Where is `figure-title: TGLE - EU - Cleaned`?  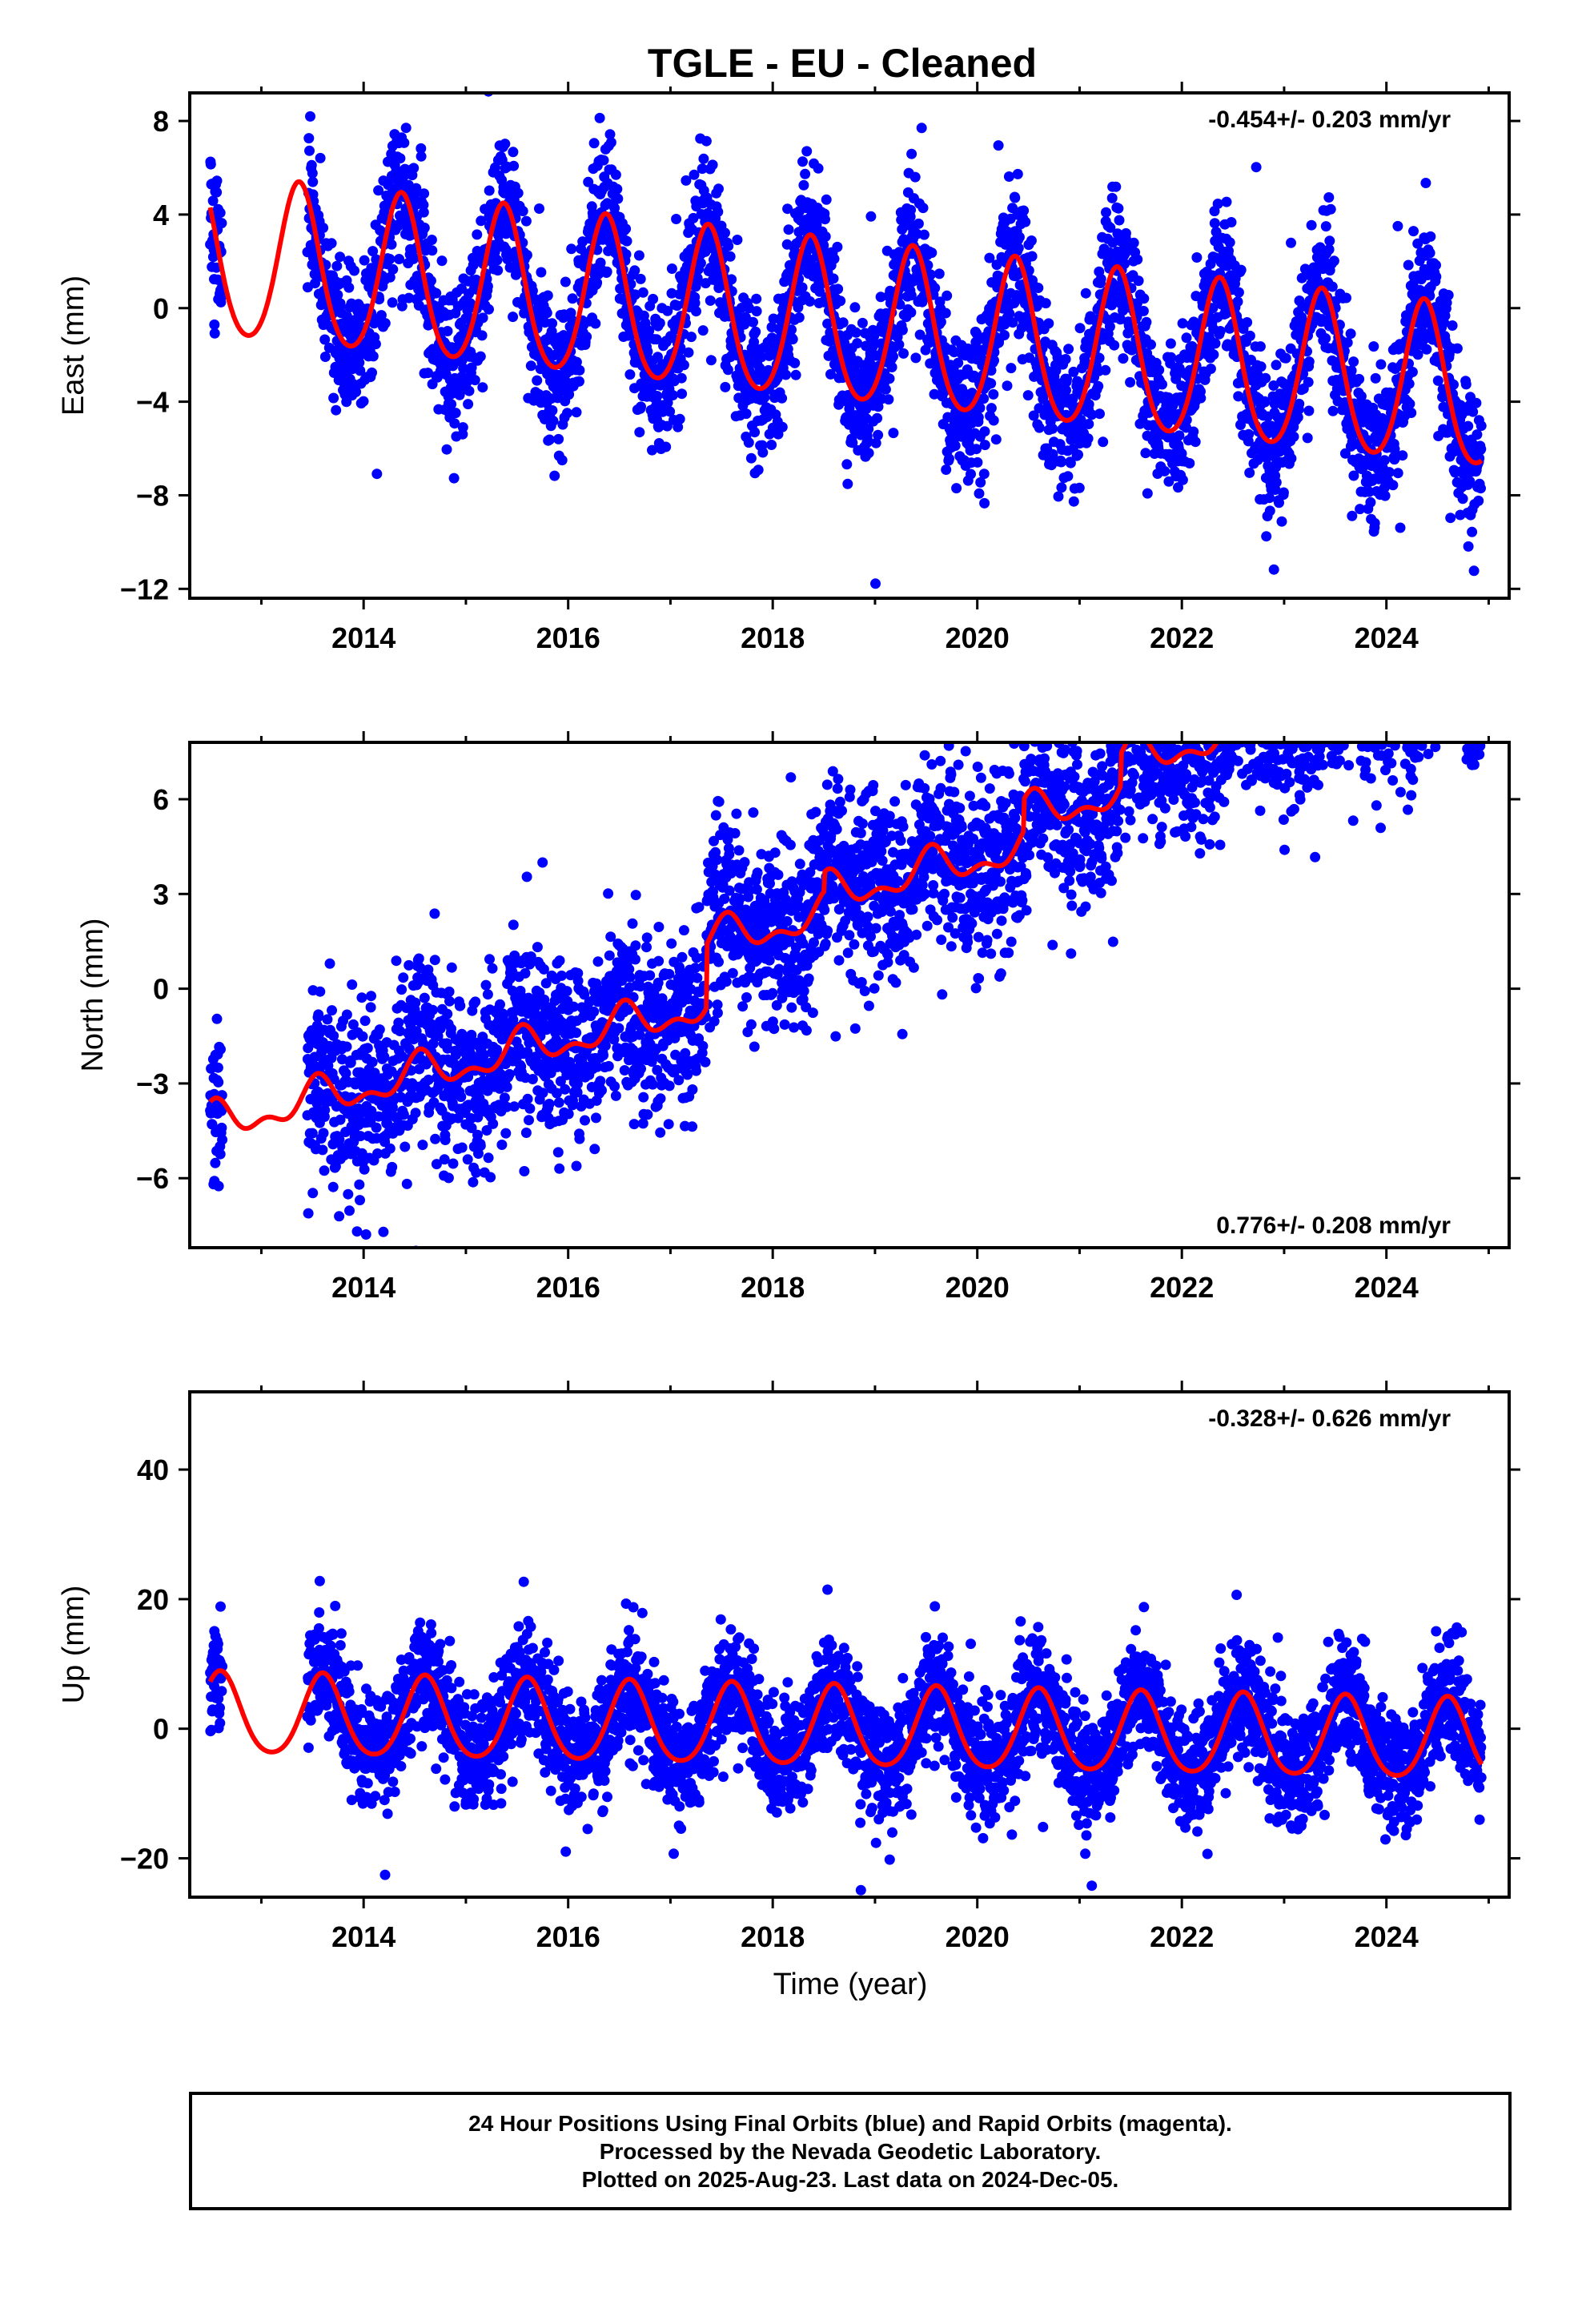 figure-title: TGLE - EU - Cleaned is located at coordinates (843, 63).